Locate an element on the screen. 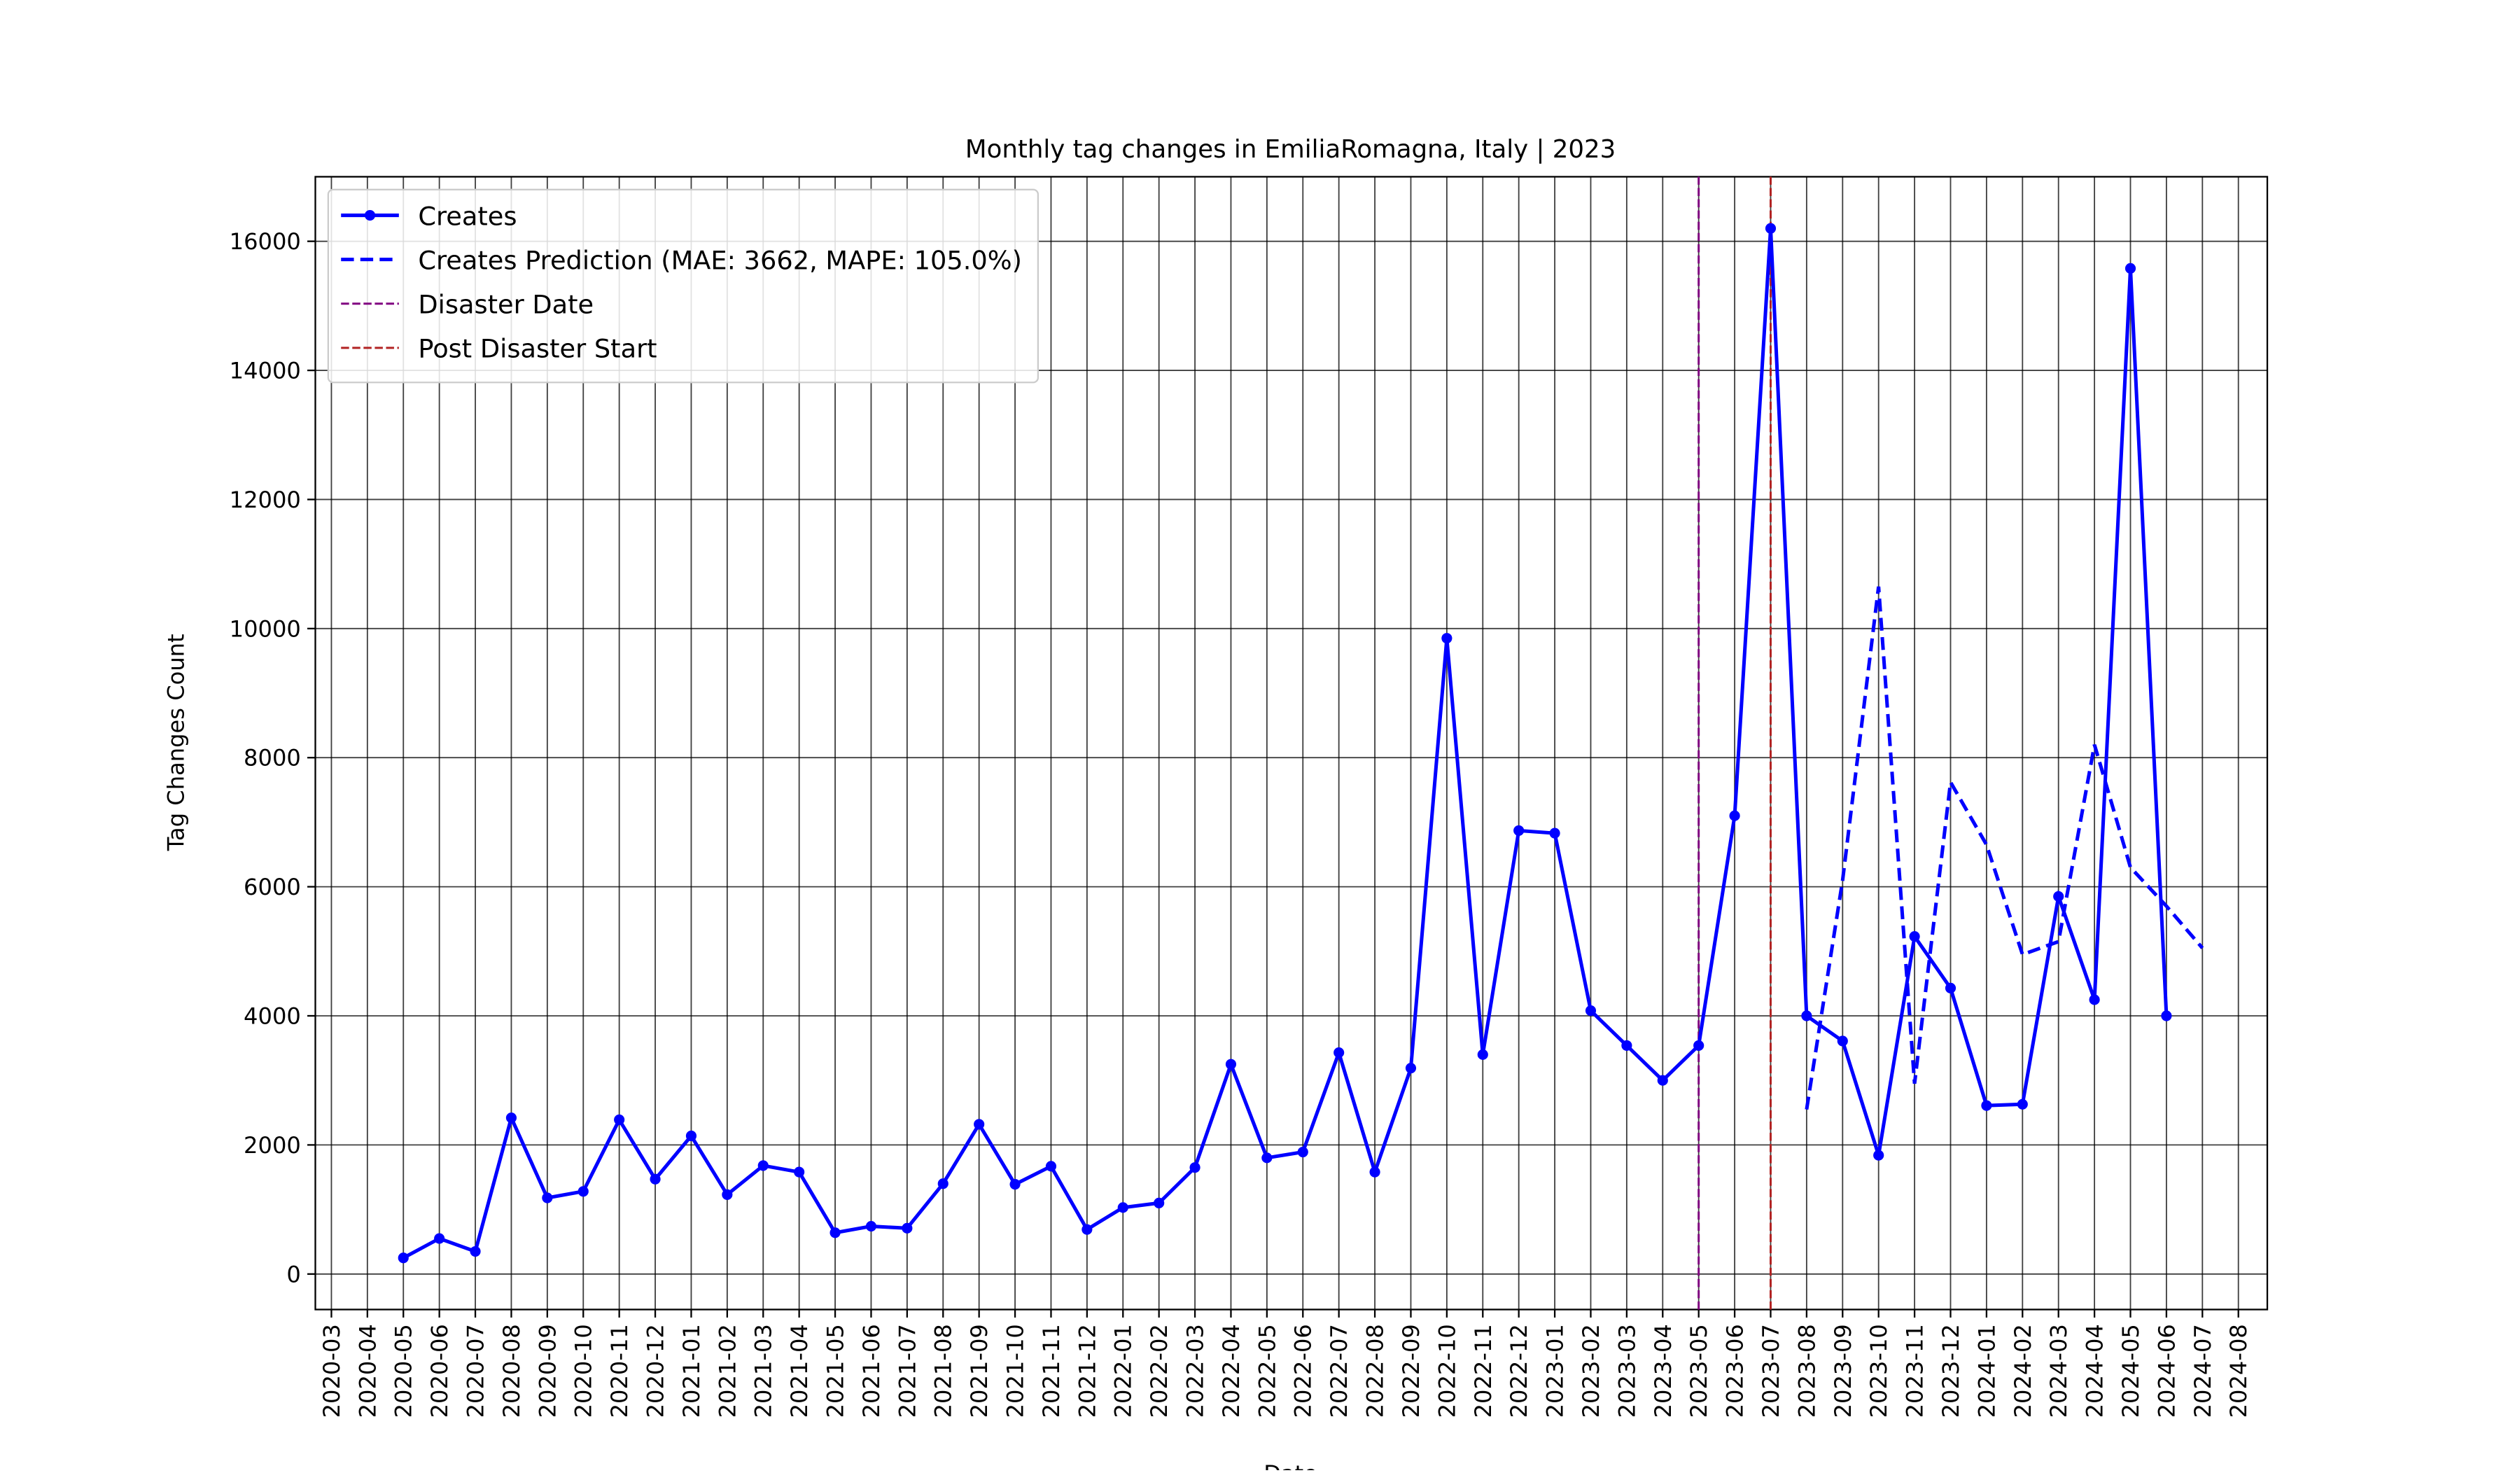 The height and width of the screenshot is (1473, 2520). x-tick-label: 2022-06 is located at coordinates (1303, 1371).